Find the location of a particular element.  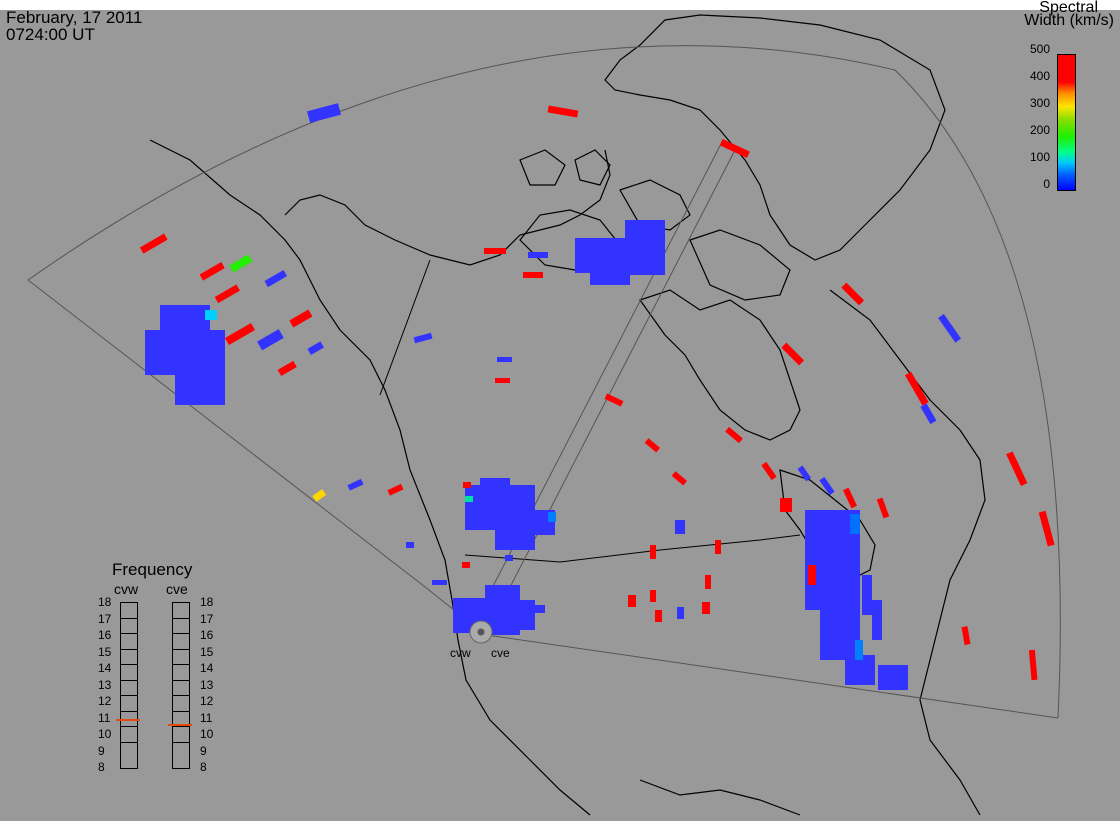

frequency-tick-cvw: 10 is located at coordinates (105, 734).